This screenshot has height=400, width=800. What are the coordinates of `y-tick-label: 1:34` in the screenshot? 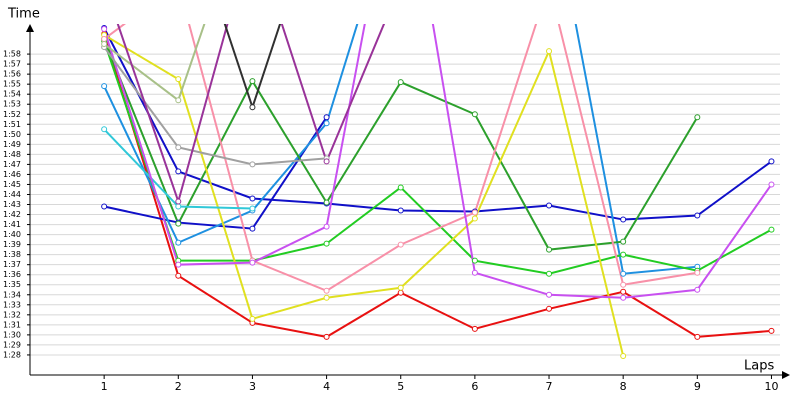 It's located at (12, 294).